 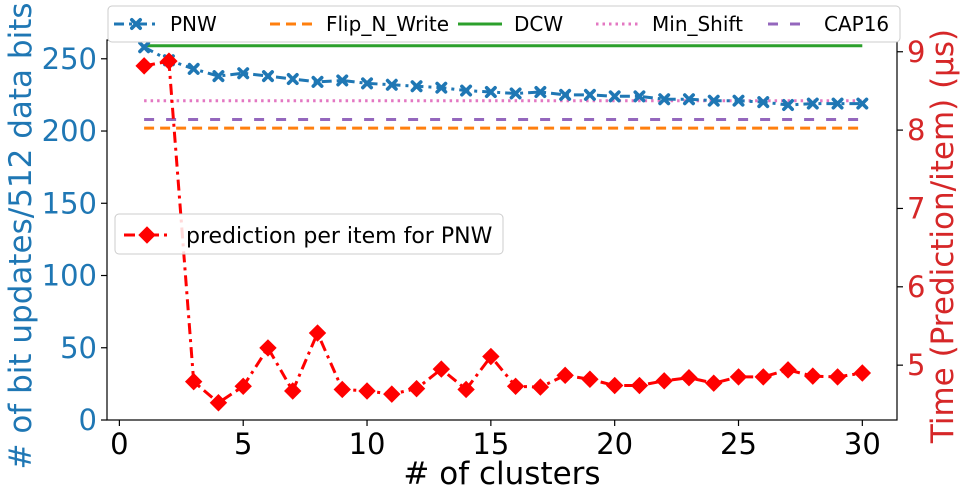 What do you see at coordinates (88, 420) in the screenshot?
I see `y-left-tick-label: 0` at bounding box center [88, 420].